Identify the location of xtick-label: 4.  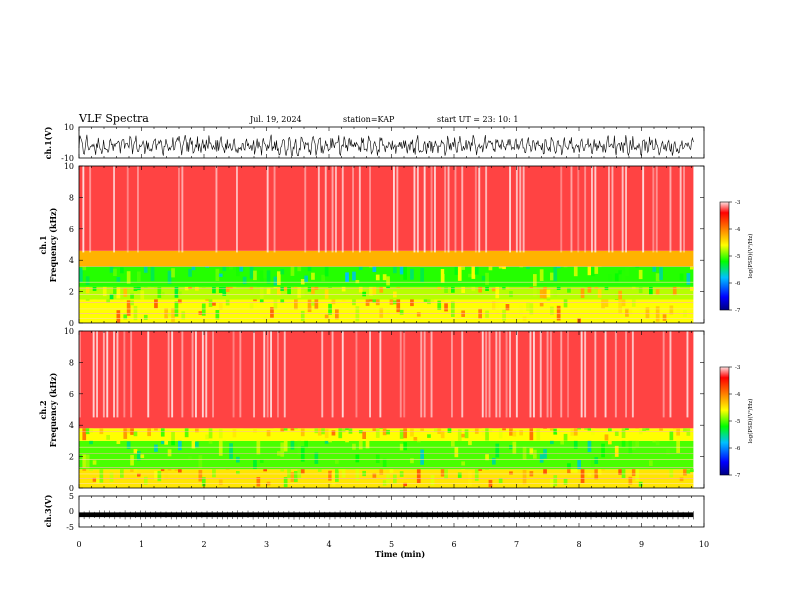
(328, 544).